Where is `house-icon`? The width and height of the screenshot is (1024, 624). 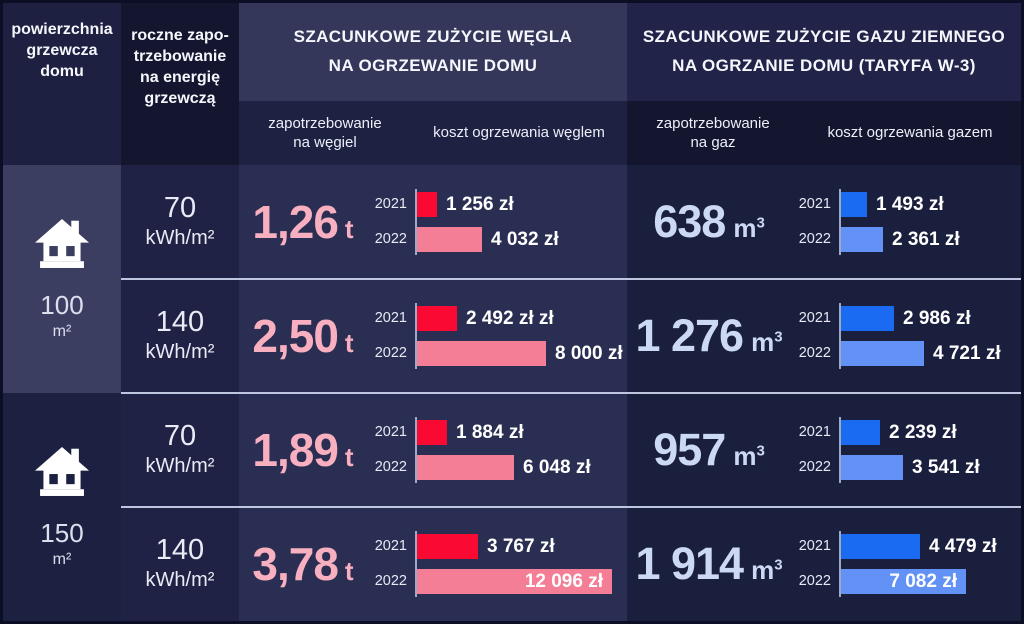 house-icon is located at coordinates (62, 471).